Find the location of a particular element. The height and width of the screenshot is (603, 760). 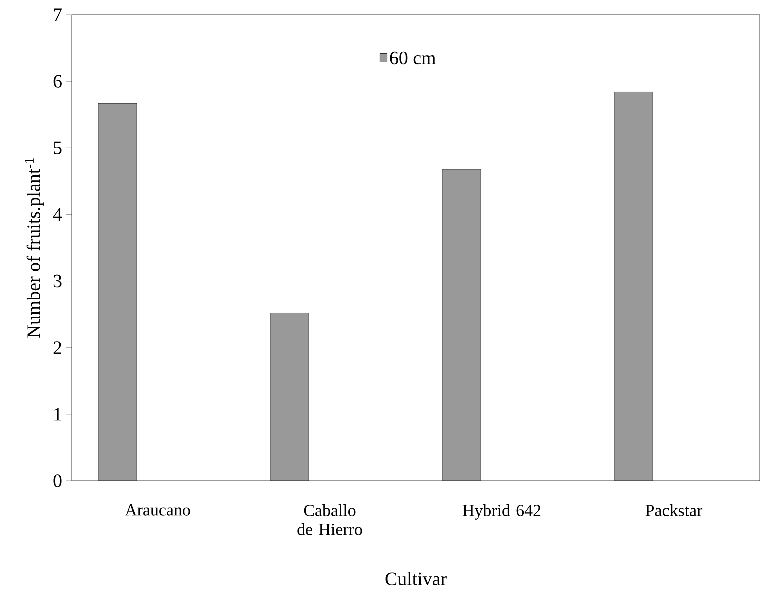

legend-label: 60 cm is located at coordinates (413, 58).